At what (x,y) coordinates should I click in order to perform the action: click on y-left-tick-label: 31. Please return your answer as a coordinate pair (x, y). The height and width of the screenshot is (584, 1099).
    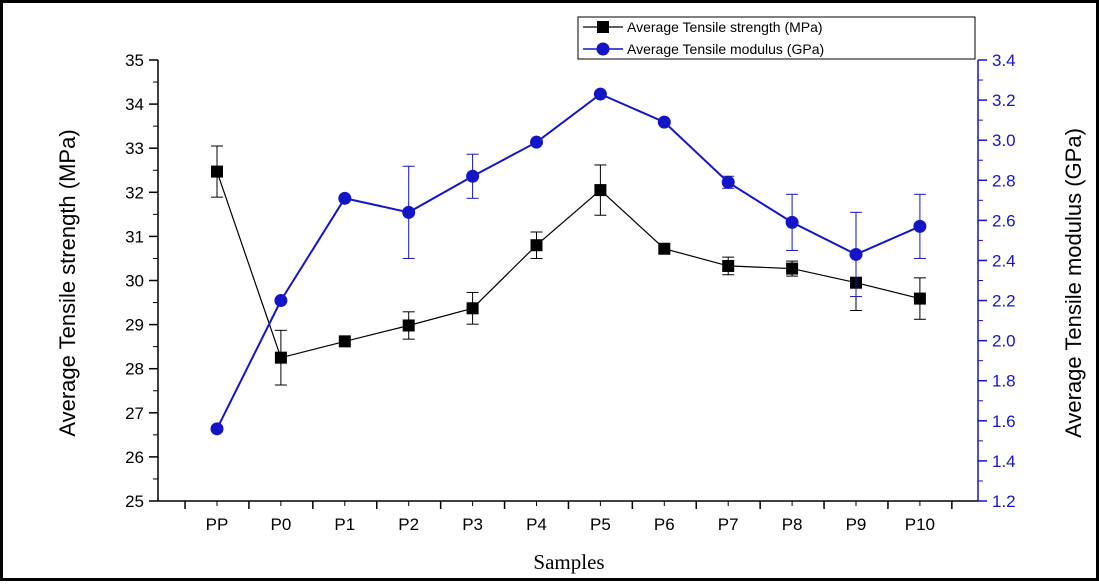
    Looking at the image, I should click on (134, 236).